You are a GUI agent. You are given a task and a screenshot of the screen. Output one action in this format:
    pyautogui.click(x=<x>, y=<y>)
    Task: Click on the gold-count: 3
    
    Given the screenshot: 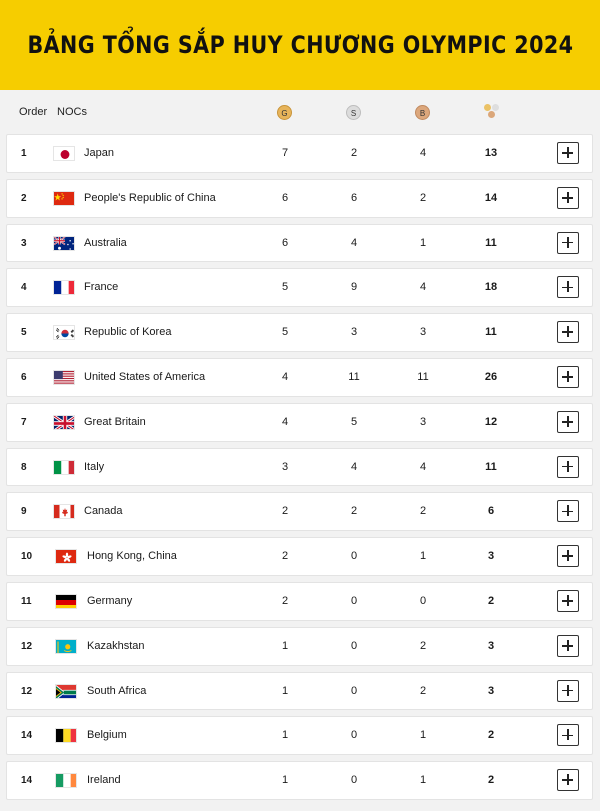 What is the action you would take?
    pyautogui.click(x=285, y=466)
    